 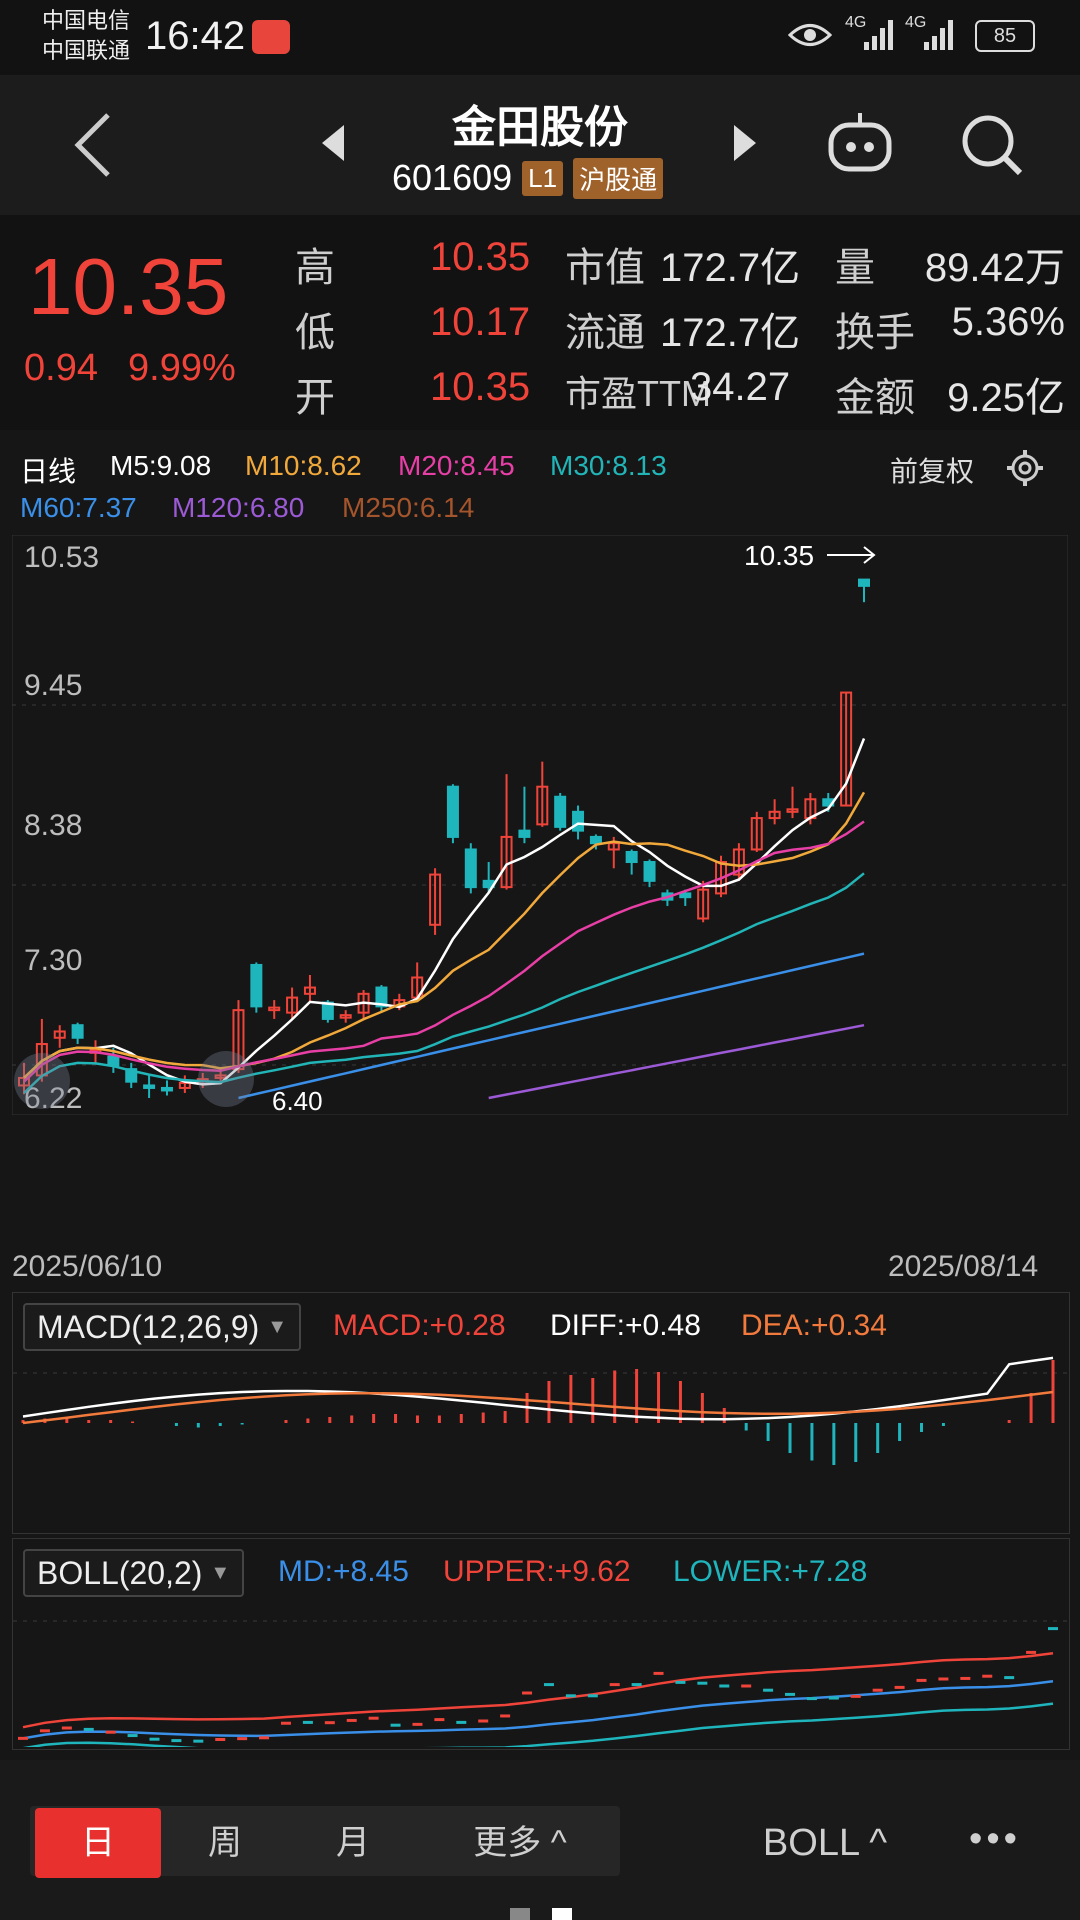 What do you see at coordinates (538, 1724) in the screenshot?
I see `boll-lower-line` at bounding box center [538, 1724].